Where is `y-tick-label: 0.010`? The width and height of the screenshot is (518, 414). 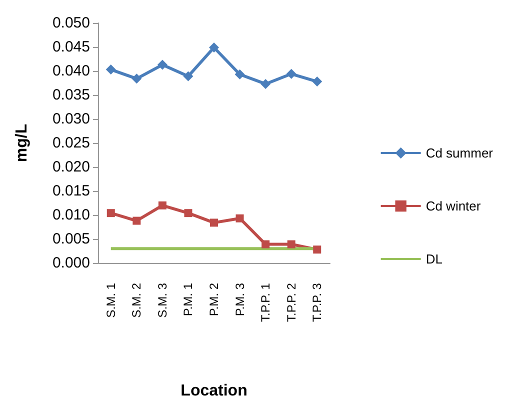 y-tick-label: 0.010 is located at coordinates (71, 215).